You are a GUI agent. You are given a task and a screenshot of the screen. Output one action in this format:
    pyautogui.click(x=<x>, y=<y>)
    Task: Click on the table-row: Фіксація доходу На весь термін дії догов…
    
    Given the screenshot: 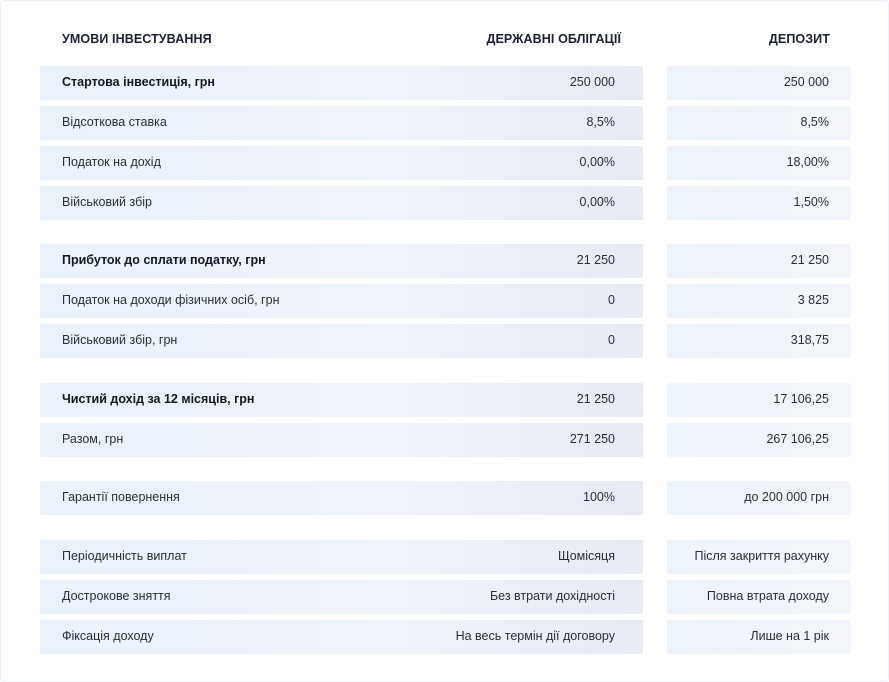 What is the action you would take?
    pyautogui.click(x=444, y=637)
    